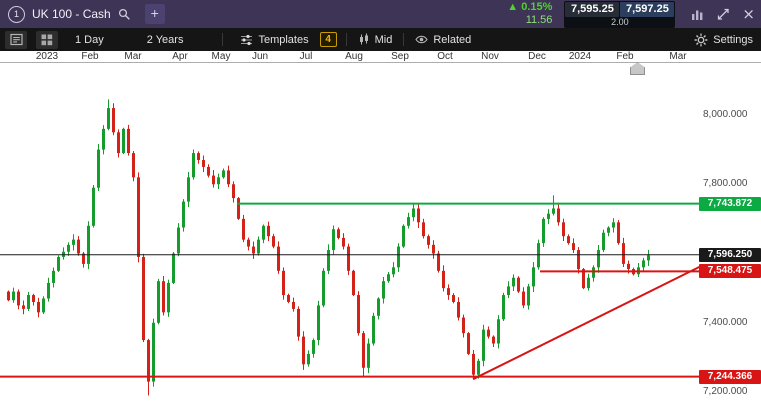 This screenshot has height=419, width=761. Describe the element at coordinates (647, 9) in the screenshot. I see `buy-price-button: 7,597.25` at that location.